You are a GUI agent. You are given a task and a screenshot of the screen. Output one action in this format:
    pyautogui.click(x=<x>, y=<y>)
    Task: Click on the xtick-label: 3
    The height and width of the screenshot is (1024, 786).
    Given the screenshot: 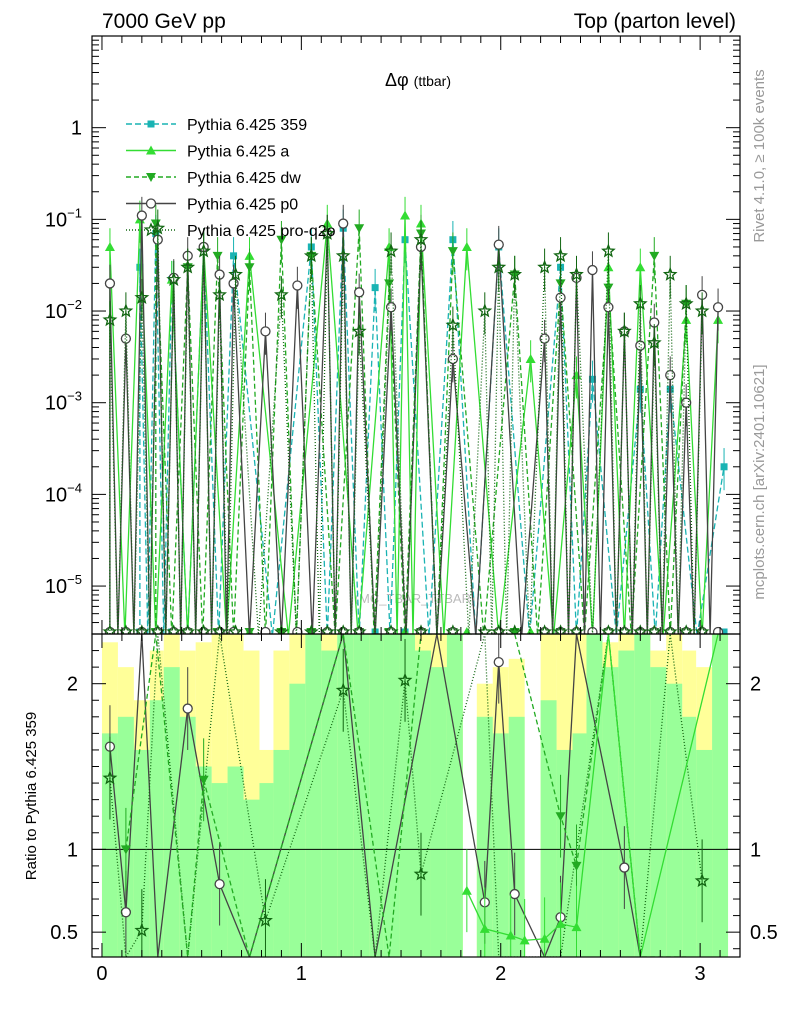 What is the action you would take?
    pyautogui.click(x=700, y=974)
    